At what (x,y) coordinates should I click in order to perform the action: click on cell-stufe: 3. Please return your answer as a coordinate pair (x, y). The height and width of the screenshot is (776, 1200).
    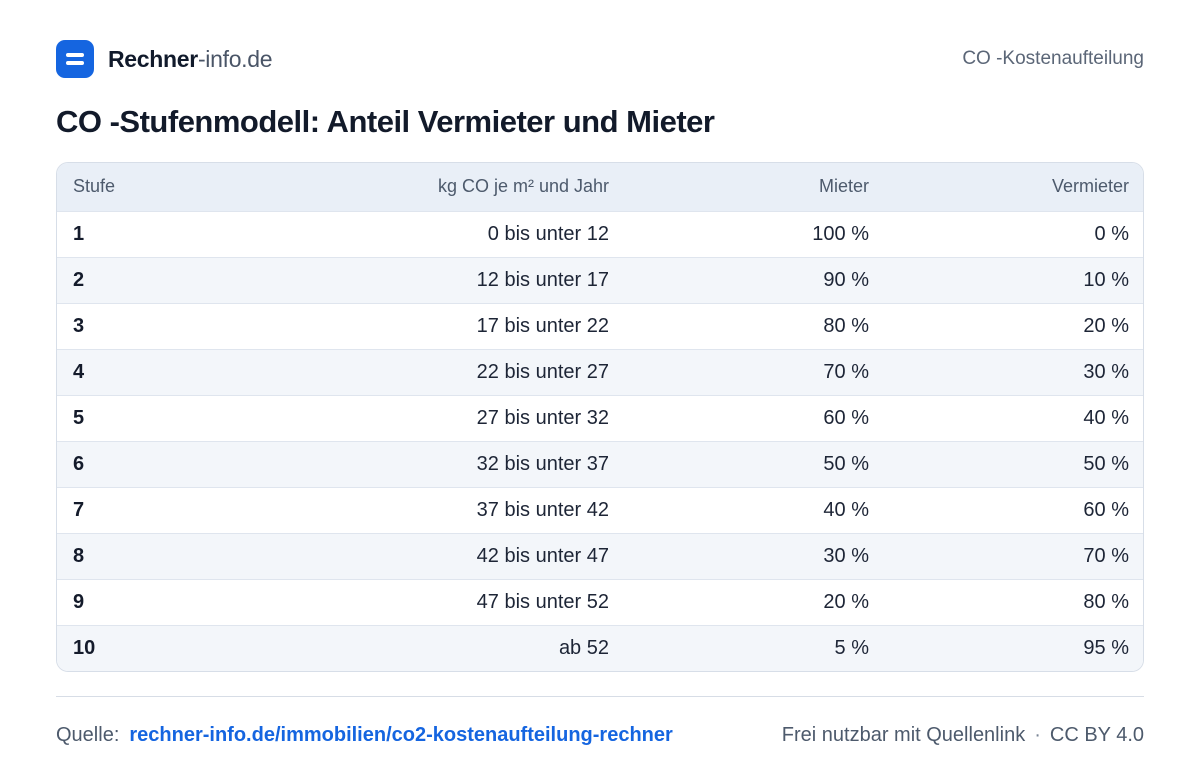
    Looking at the image, I should click on (79, 325).